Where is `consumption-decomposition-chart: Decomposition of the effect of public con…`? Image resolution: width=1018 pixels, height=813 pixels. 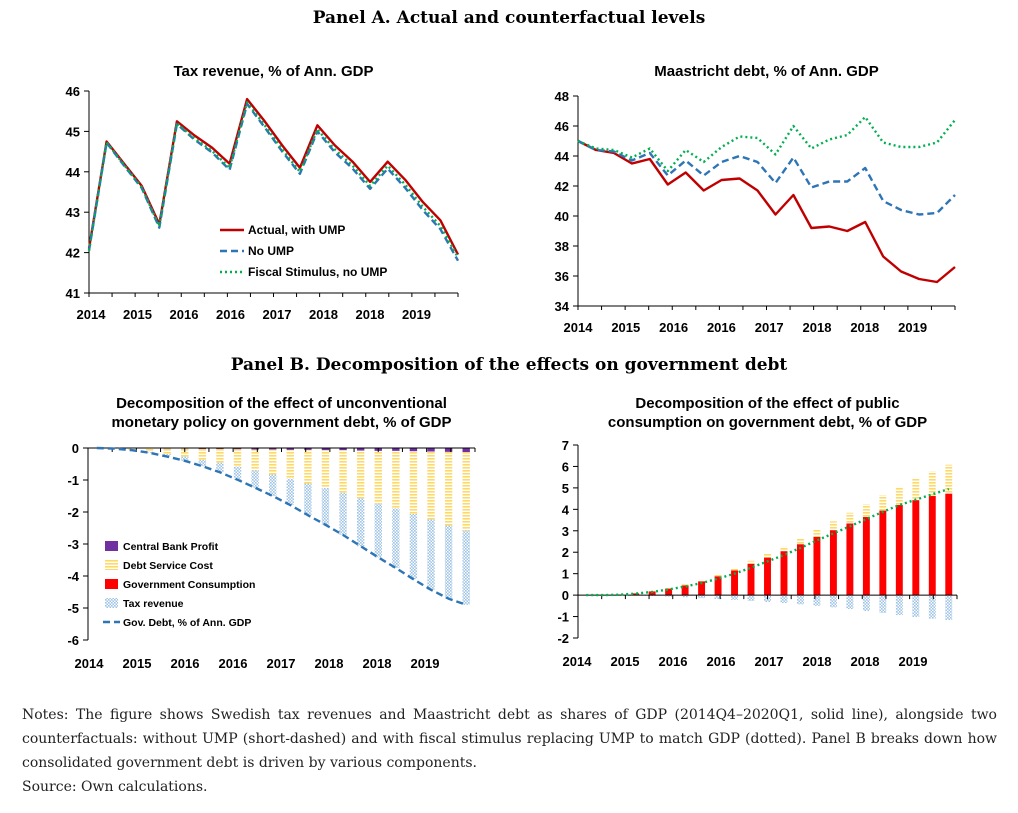
consumption-decomposition-chart: Decomposition of the effect of public con… is located at coordinates (757, 532).